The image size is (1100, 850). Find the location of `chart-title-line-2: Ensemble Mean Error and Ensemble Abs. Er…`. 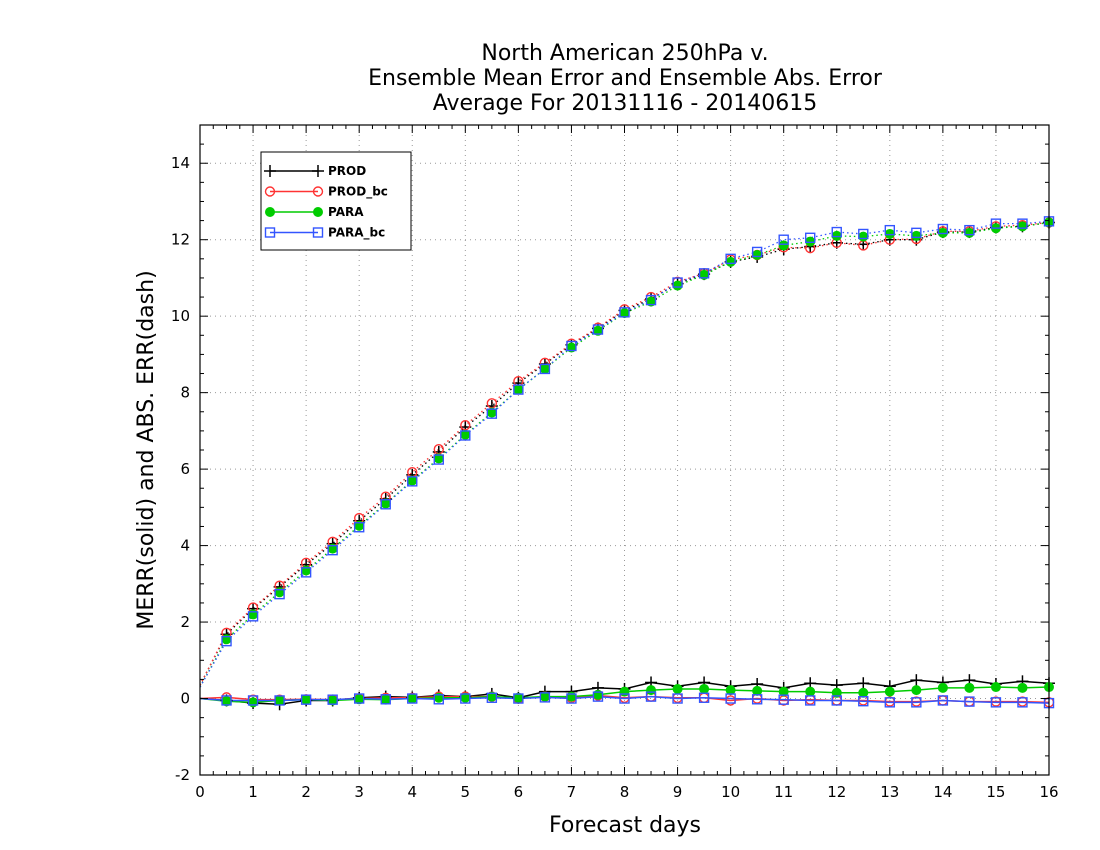

chart-title-line-2: Ensemble Mean Error and Ensemble Abs. Er… is located at coordinates (625, 78).